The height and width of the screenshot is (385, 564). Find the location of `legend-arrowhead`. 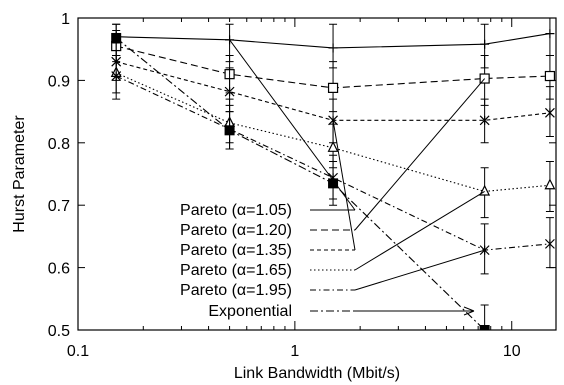

legend-arrowhead is located at coordinates (469, 311).